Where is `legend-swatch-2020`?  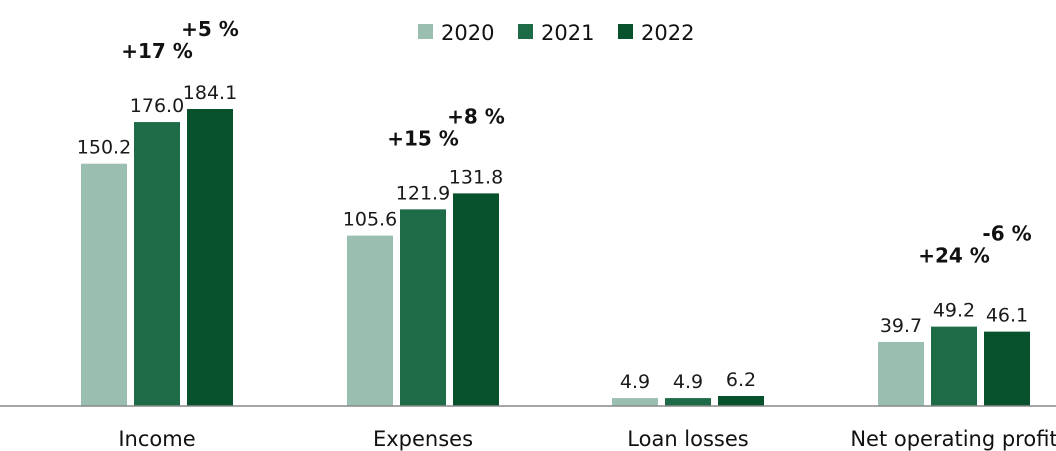 legend-swatch-2020 is located at coordinates (425, 31).